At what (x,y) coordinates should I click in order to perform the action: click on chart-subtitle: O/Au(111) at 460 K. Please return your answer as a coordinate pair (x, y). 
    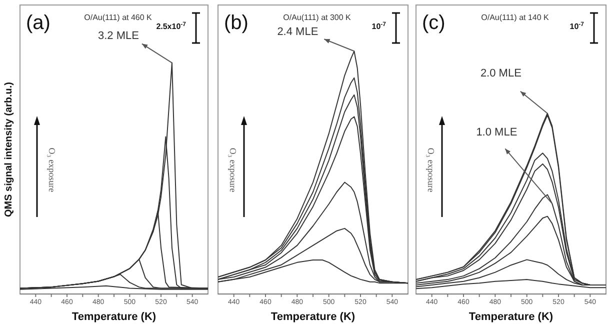
    Looking at the image, I should click on (118, 17).